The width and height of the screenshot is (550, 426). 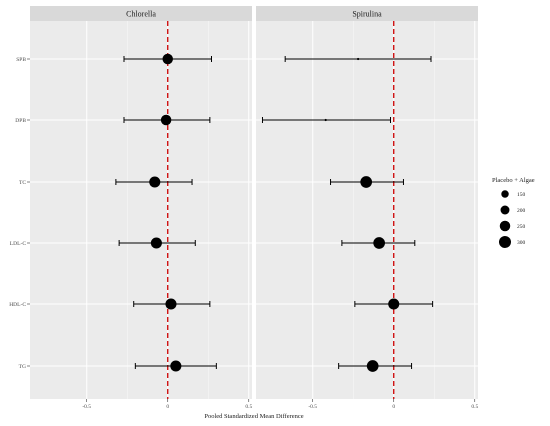 What do you see at coordinates (513, 180) in the screenshot?
I see `legend-title: Placebo + Algae` at bounding box center [513, 180].